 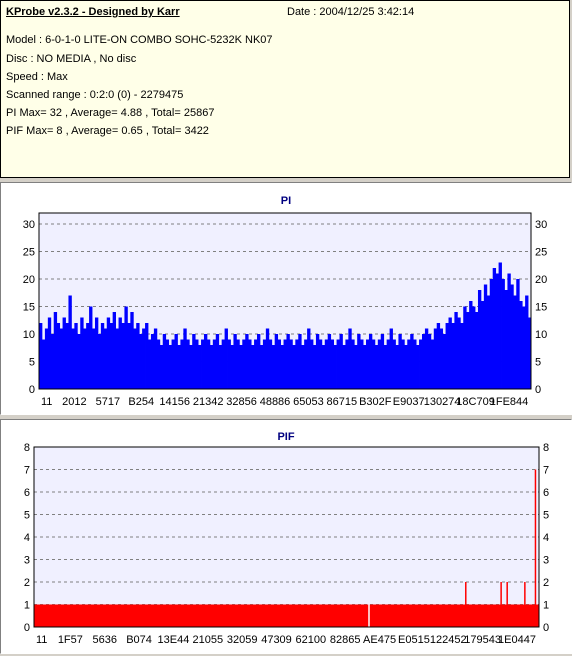 What do you see at coordinates (546, 538) in the screenshot?
I see `pif-ytick-right: 4` at bounding box center [546, 538].